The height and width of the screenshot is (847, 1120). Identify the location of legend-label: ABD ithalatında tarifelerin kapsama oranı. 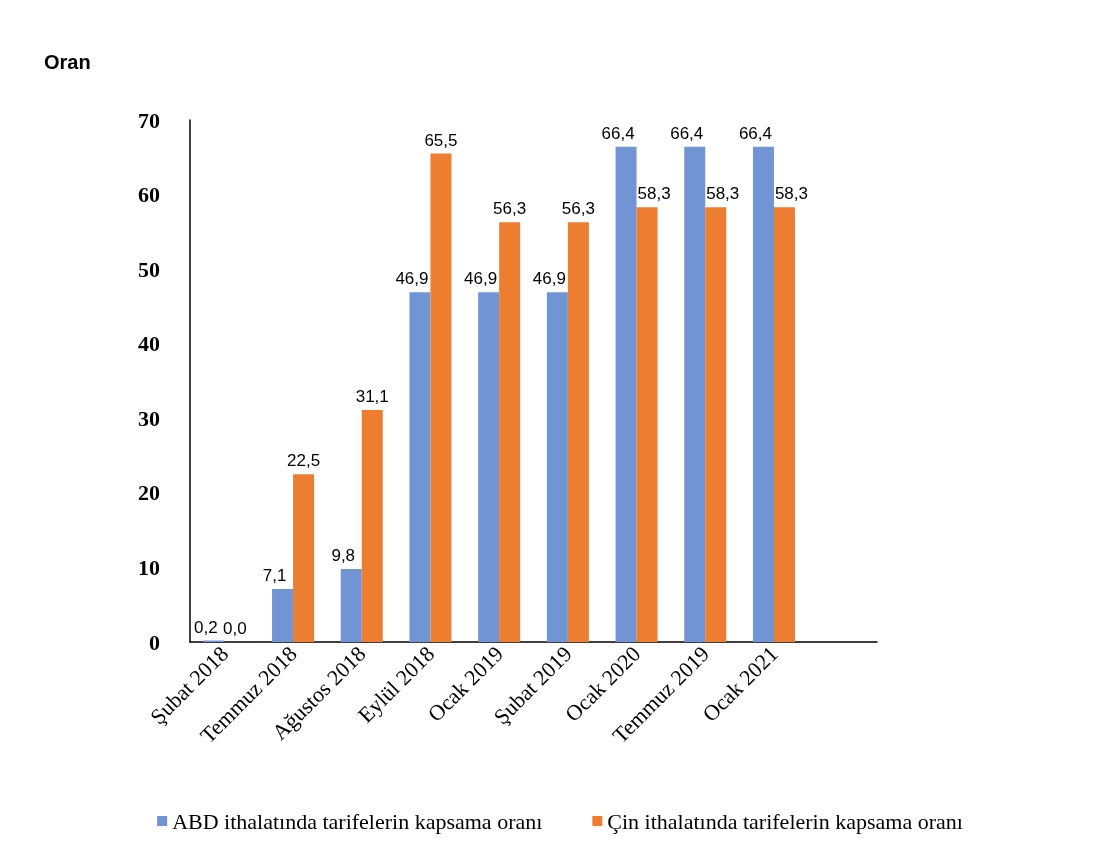
(357, 821).